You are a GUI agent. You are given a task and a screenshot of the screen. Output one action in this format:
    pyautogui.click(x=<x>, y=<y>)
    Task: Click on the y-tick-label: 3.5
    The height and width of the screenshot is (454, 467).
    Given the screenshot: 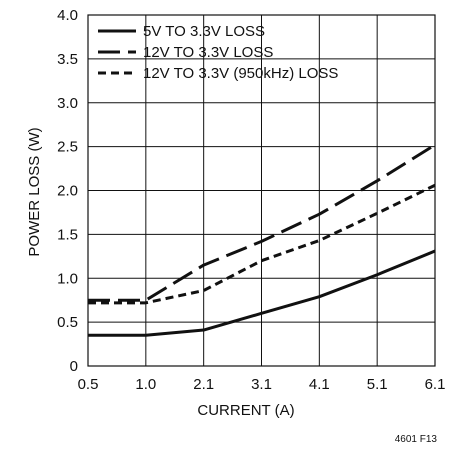 What is the action you would take?
    pyautogui.click(x=67, y=59)
    